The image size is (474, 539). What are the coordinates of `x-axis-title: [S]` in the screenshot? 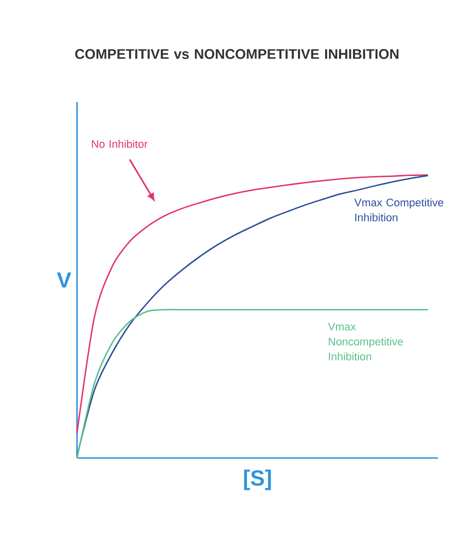 It's located at (257, 480).